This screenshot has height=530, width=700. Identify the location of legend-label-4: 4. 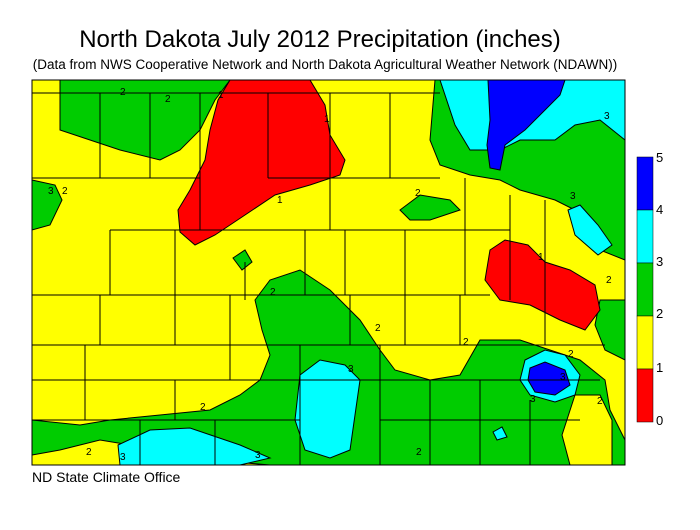
(660, 209).